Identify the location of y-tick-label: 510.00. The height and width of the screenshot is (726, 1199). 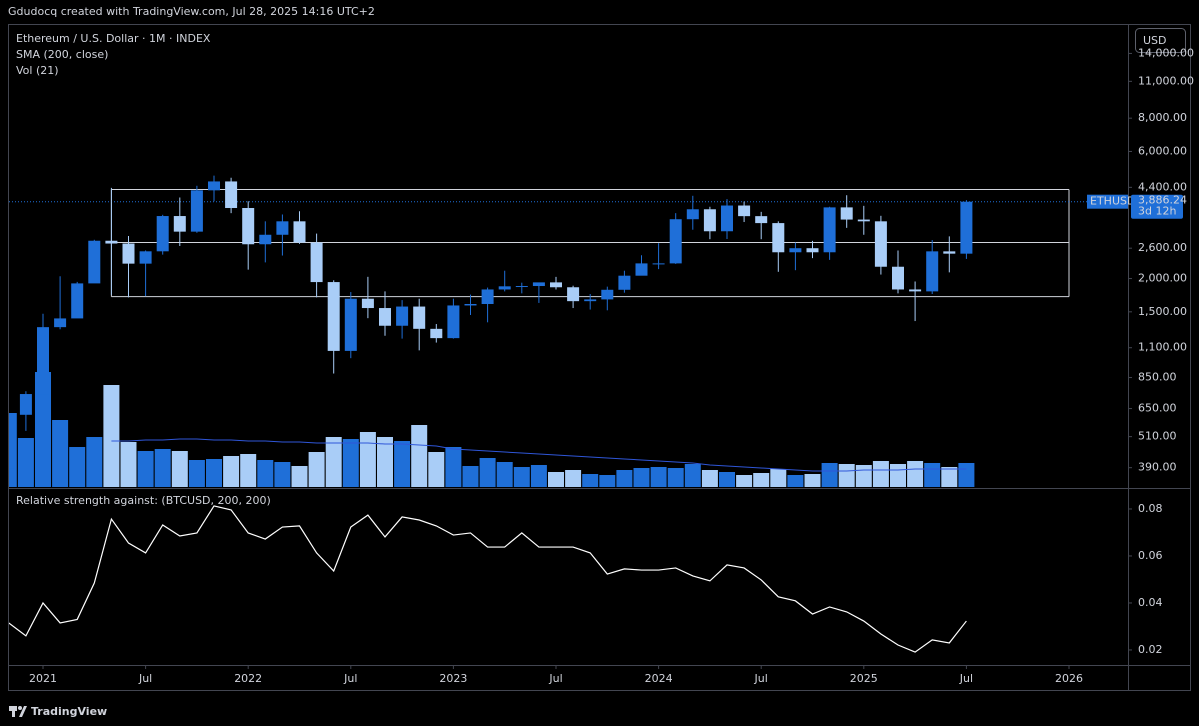
(1157, 436).